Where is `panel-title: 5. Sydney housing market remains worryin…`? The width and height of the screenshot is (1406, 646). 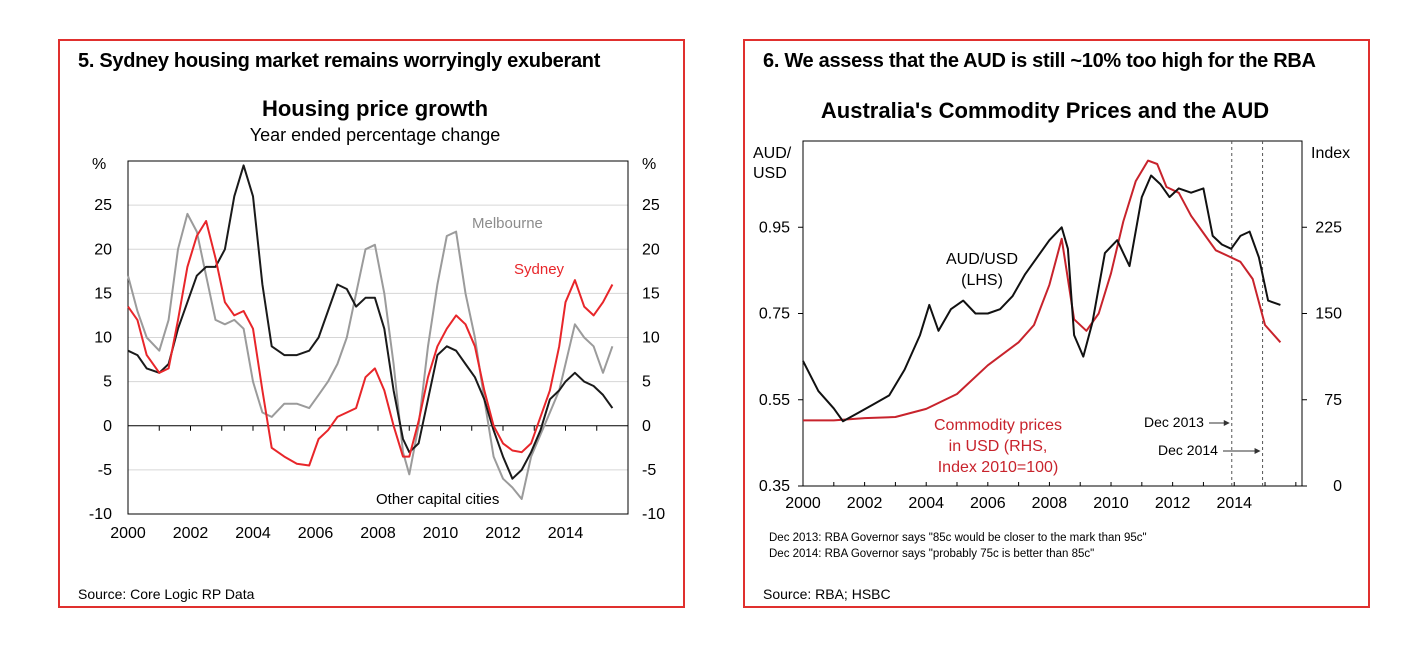
panel-title: 5. Sydney housing market remains worryin… is located at coordinates (339, 61).